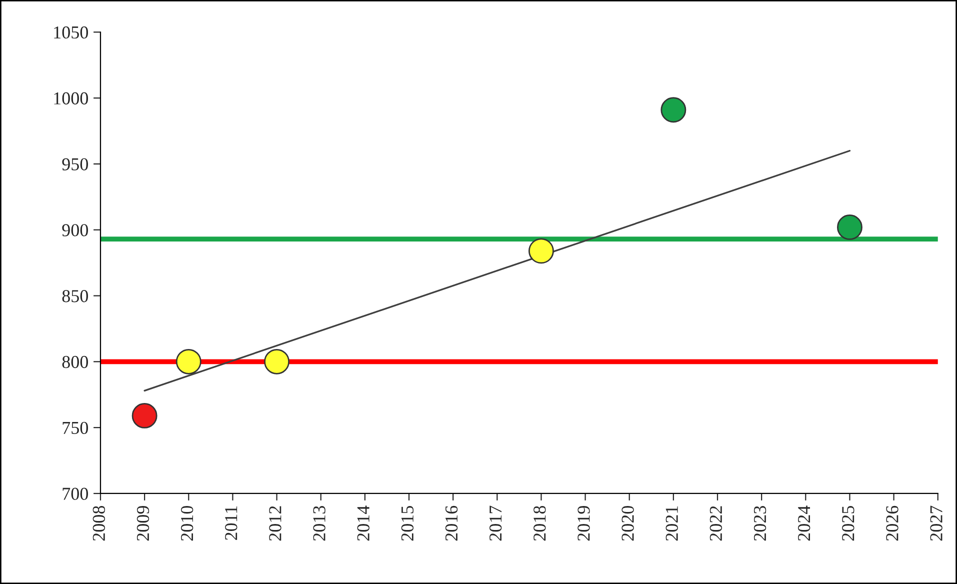  What do you see at coordinates (451, 523) in the screenshot?
I see `x-tick-label: 2016` at bounding box center [451, 523].